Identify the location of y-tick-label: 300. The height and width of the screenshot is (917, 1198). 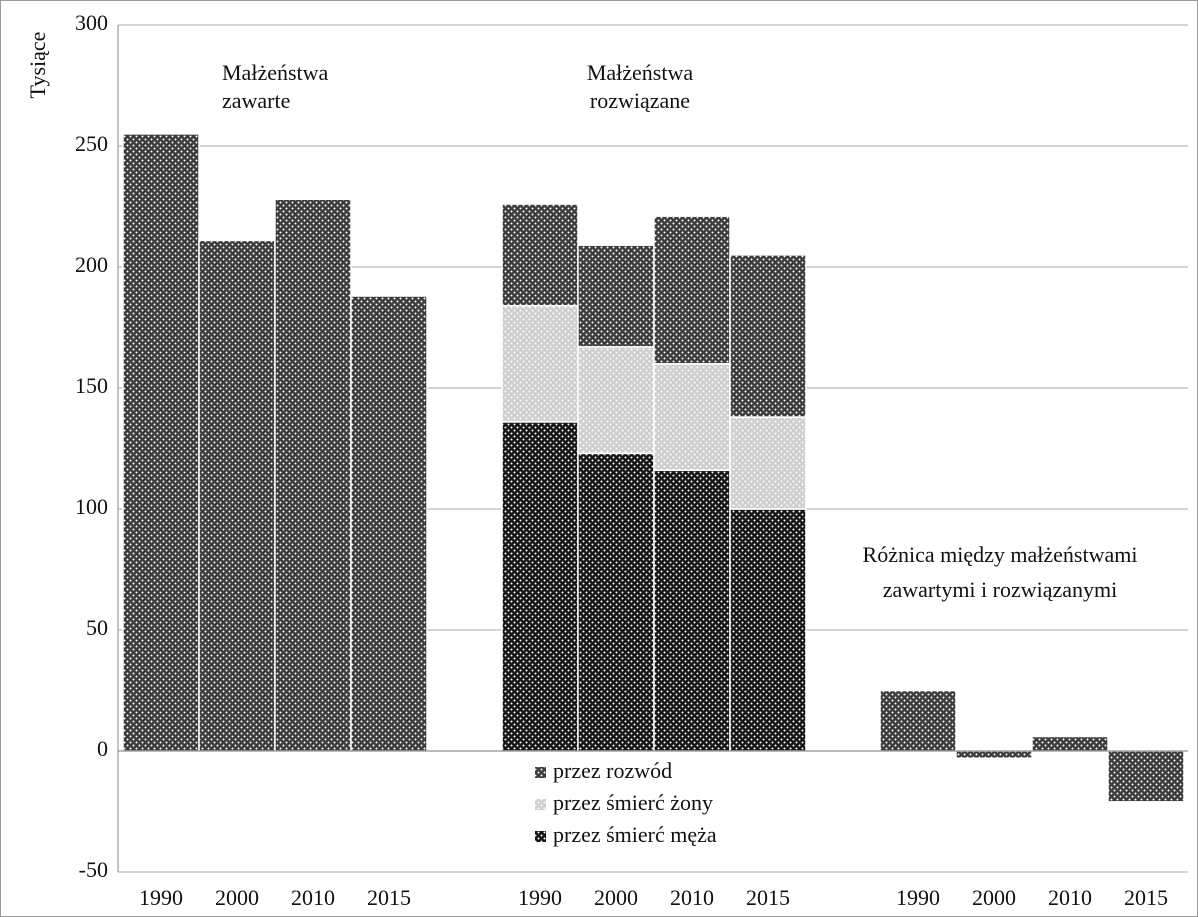
(91, 22).